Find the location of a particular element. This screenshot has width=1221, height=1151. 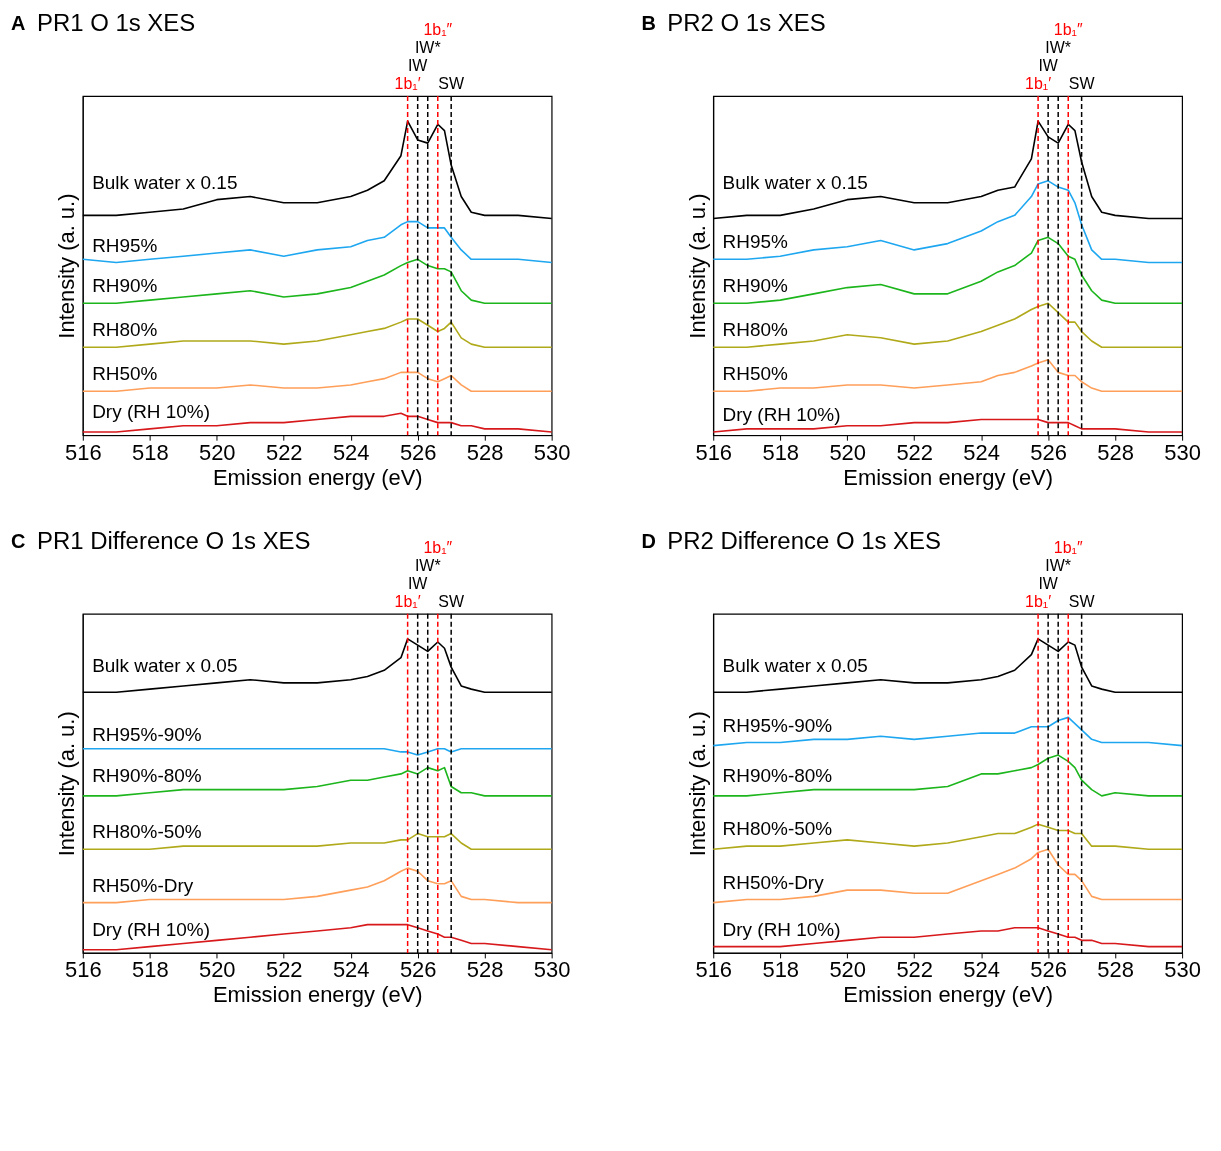

chart-title: PR1 O 1s XES is located at coordinates (116, 23).